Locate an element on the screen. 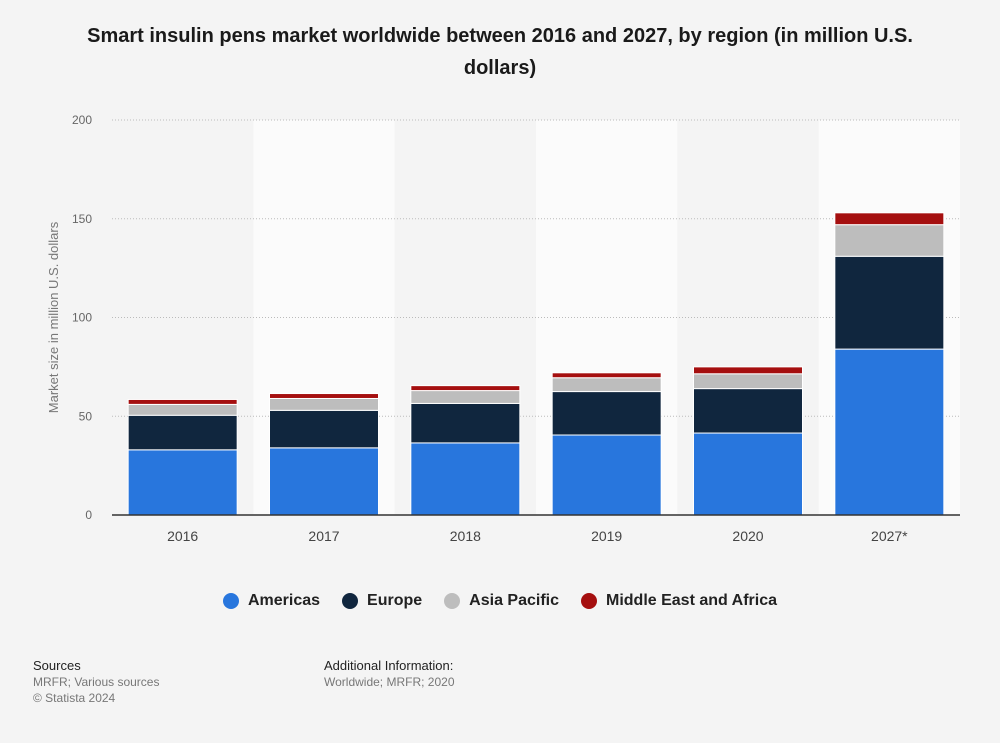  legend-swatch-europe is located at coordinates (350, 601).